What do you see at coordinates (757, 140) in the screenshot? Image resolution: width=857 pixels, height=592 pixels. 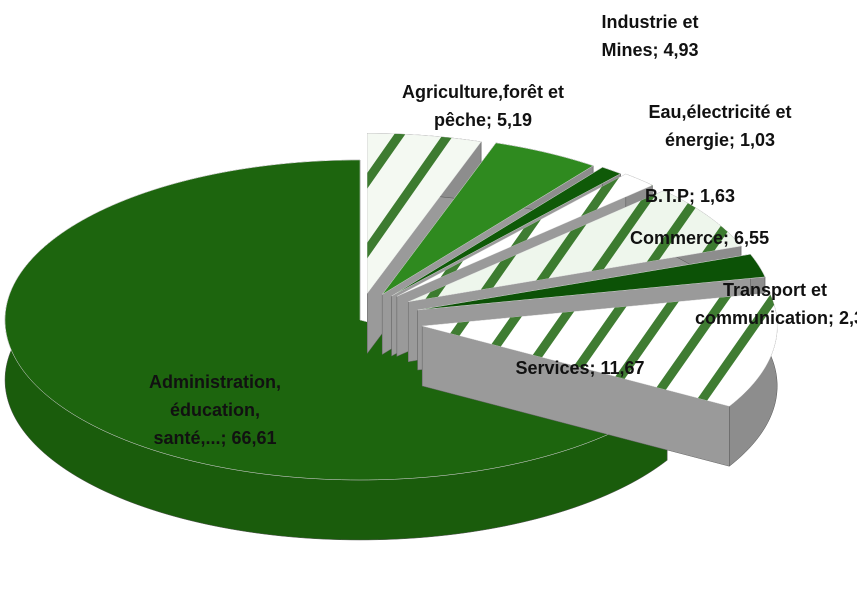 I see `value-label: 1,03` at bounding box center [757, 140].